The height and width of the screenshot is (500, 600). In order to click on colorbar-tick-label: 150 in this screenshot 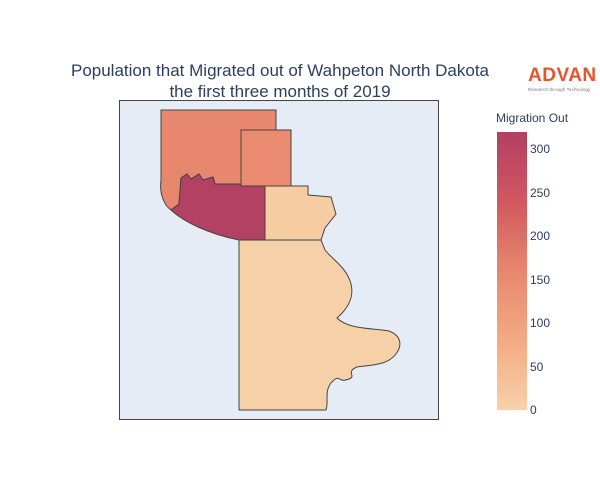, I will do `click(540, 279)`.